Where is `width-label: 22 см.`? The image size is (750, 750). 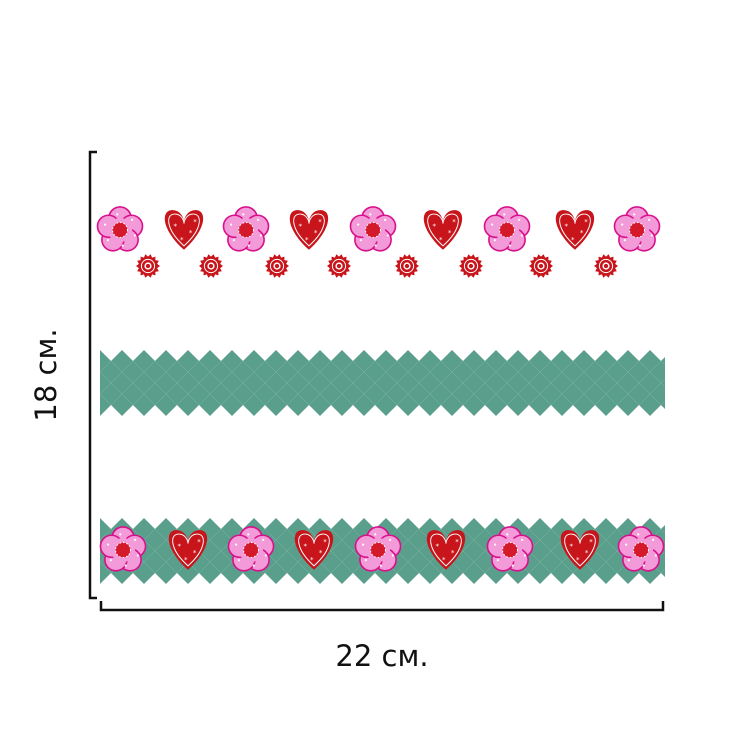
width-label: 22 см. is located at coordinates (381, 656).